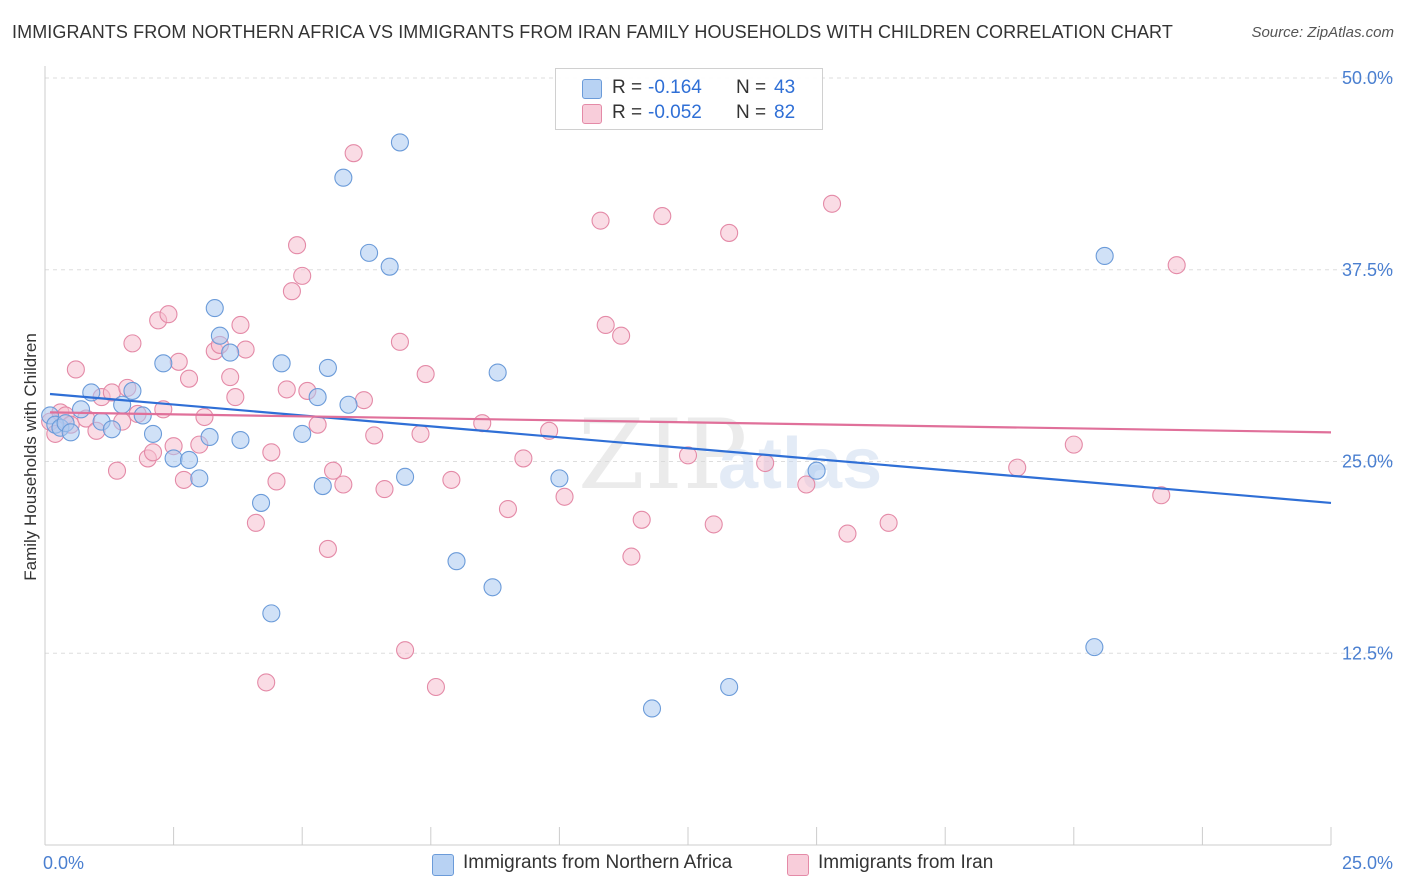 This screenshot has height=892, width=1406. I want to click on bottom-legend-swatch-blue, so click(443, 865).